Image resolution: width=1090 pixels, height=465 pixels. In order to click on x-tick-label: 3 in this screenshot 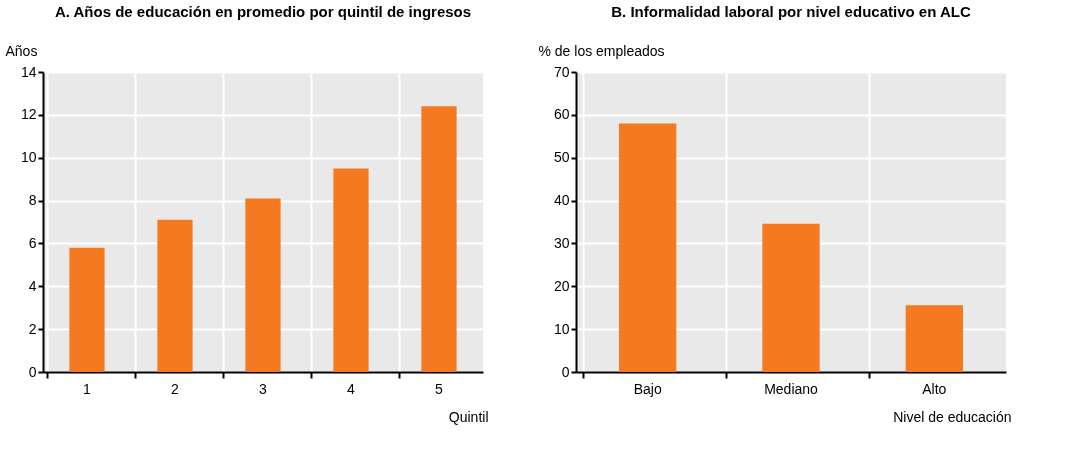, I will do `click(263, 388)`.